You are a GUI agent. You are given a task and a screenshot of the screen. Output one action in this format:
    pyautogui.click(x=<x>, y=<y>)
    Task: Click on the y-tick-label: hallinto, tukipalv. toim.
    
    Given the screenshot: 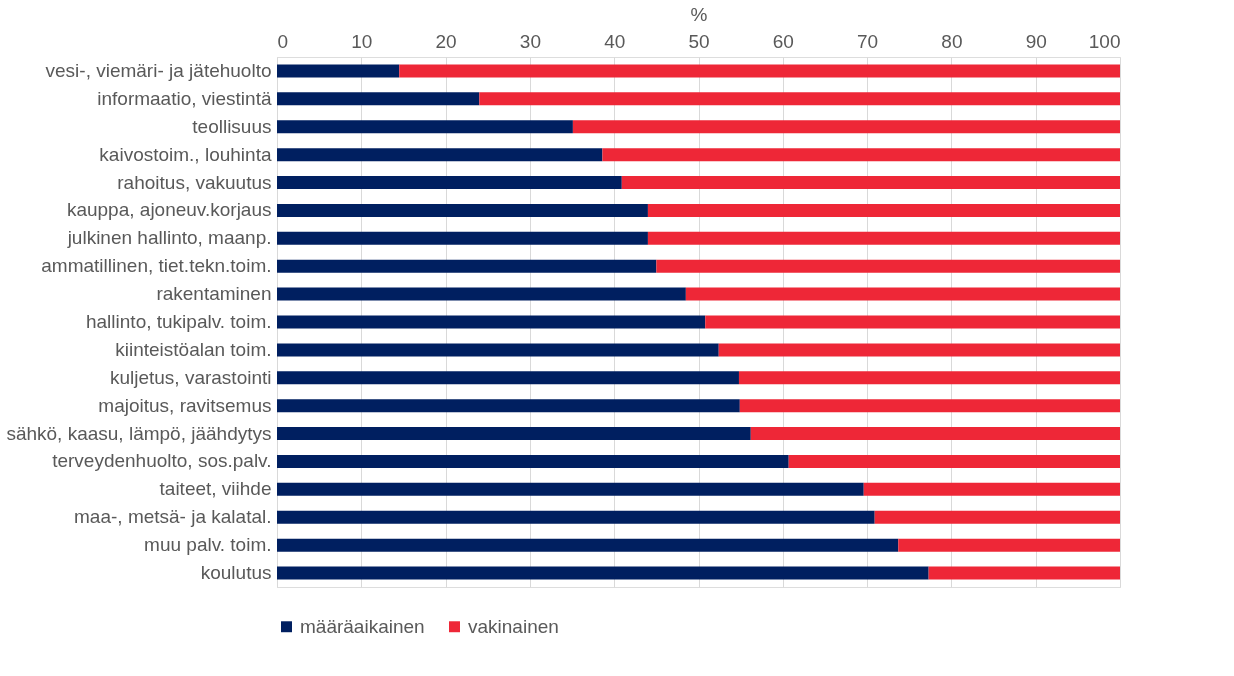 What is the action you would take?
    pyautogui.click(x=178, y=321)
    